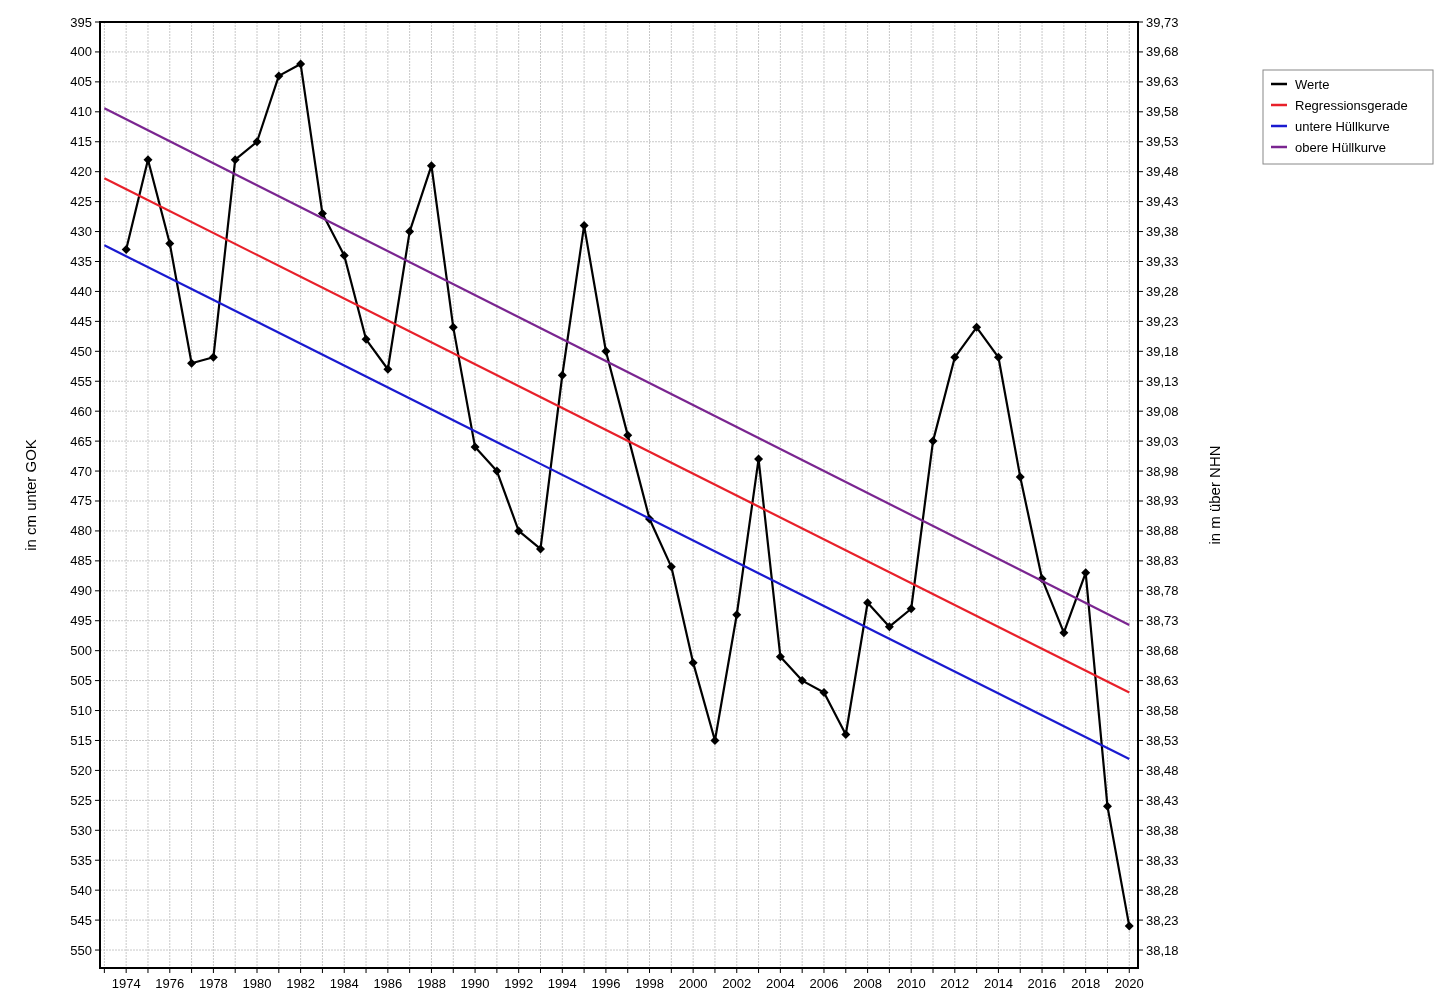 The height and width of the screenshot is (995, 1445). I want to click on y-tick-label: 420, so click(81, 172).